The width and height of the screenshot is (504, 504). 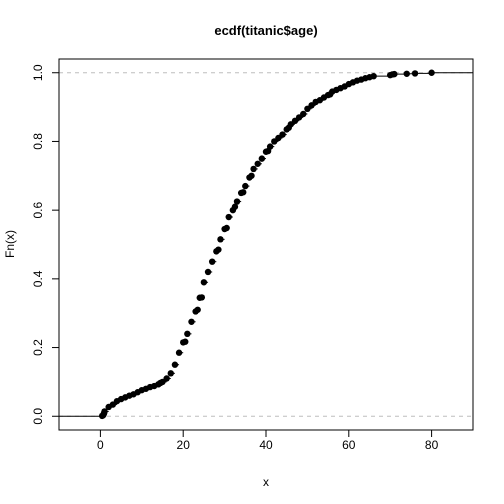 I want to click on y-tick-label: 0.4, so click(x=38, y=278).